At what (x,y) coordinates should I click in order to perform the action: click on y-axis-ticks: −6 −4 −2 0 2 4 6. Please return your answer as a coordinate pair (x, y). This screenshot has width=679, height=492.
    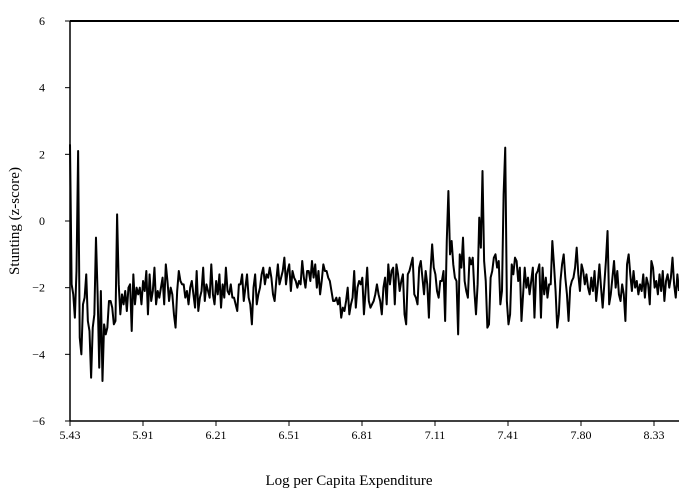
    Looking at the image, I should click on (51, 221).